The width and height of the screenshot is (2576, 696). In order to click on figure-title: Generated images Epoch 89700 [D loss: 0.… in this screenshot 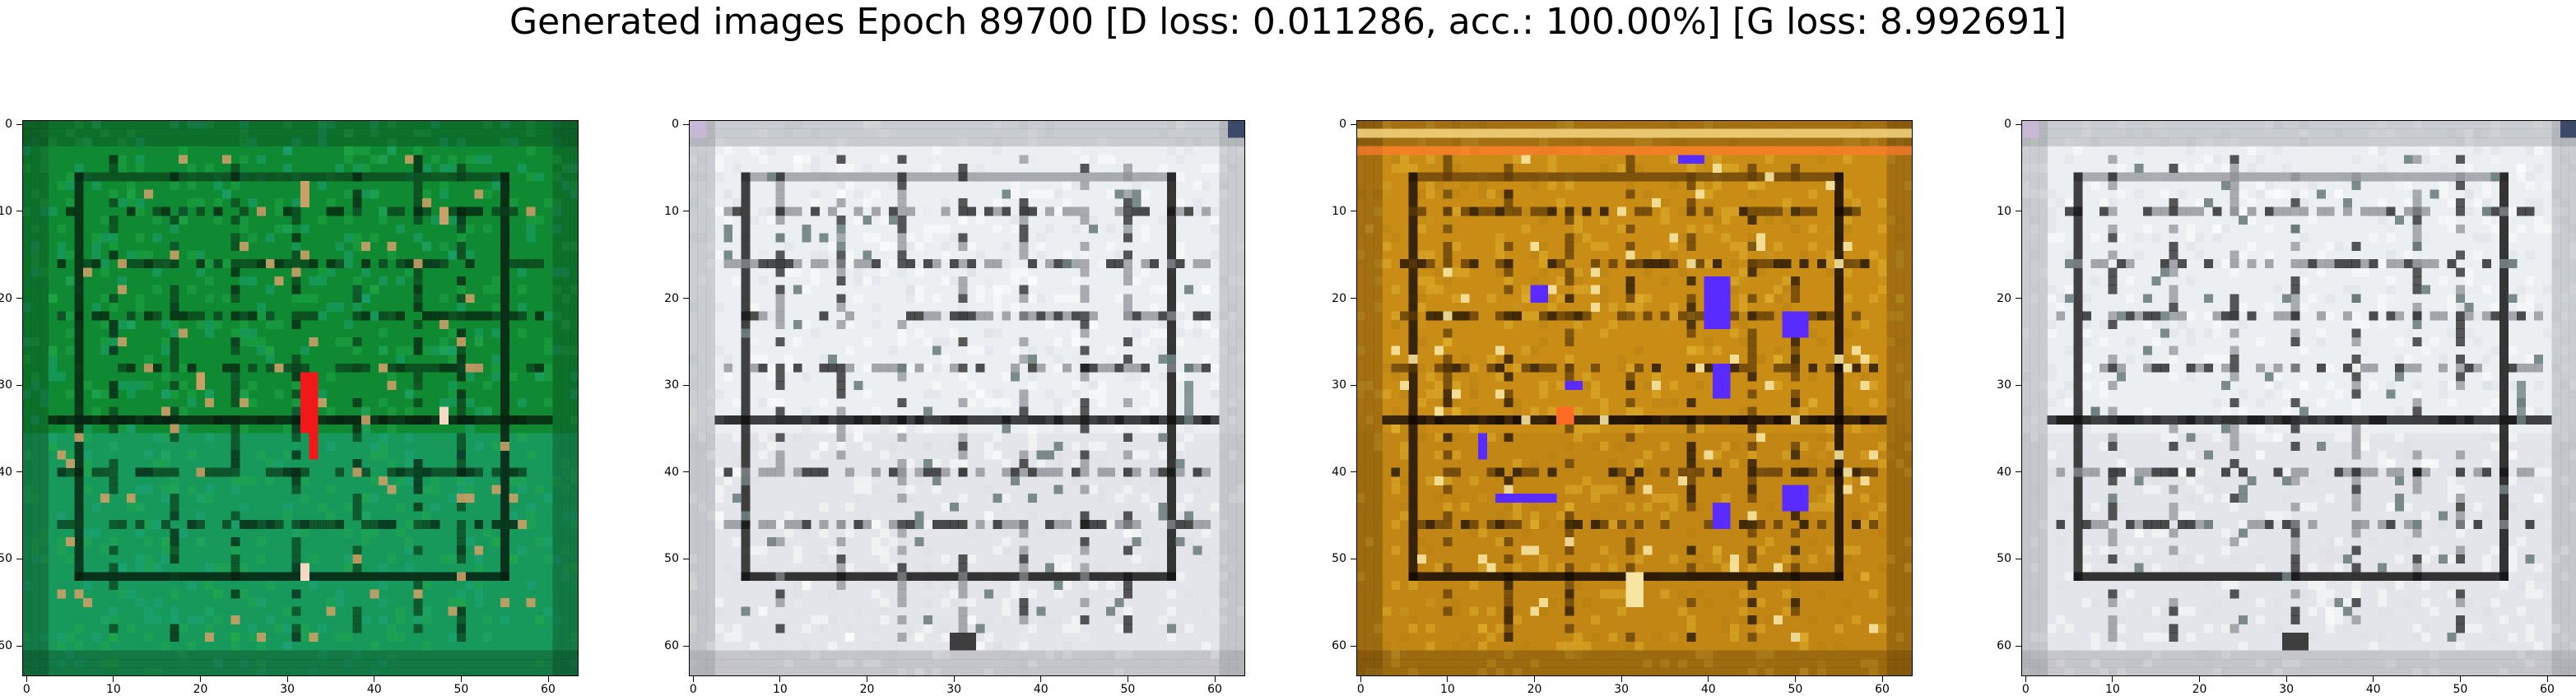, I will do `click(1288, 22)`.